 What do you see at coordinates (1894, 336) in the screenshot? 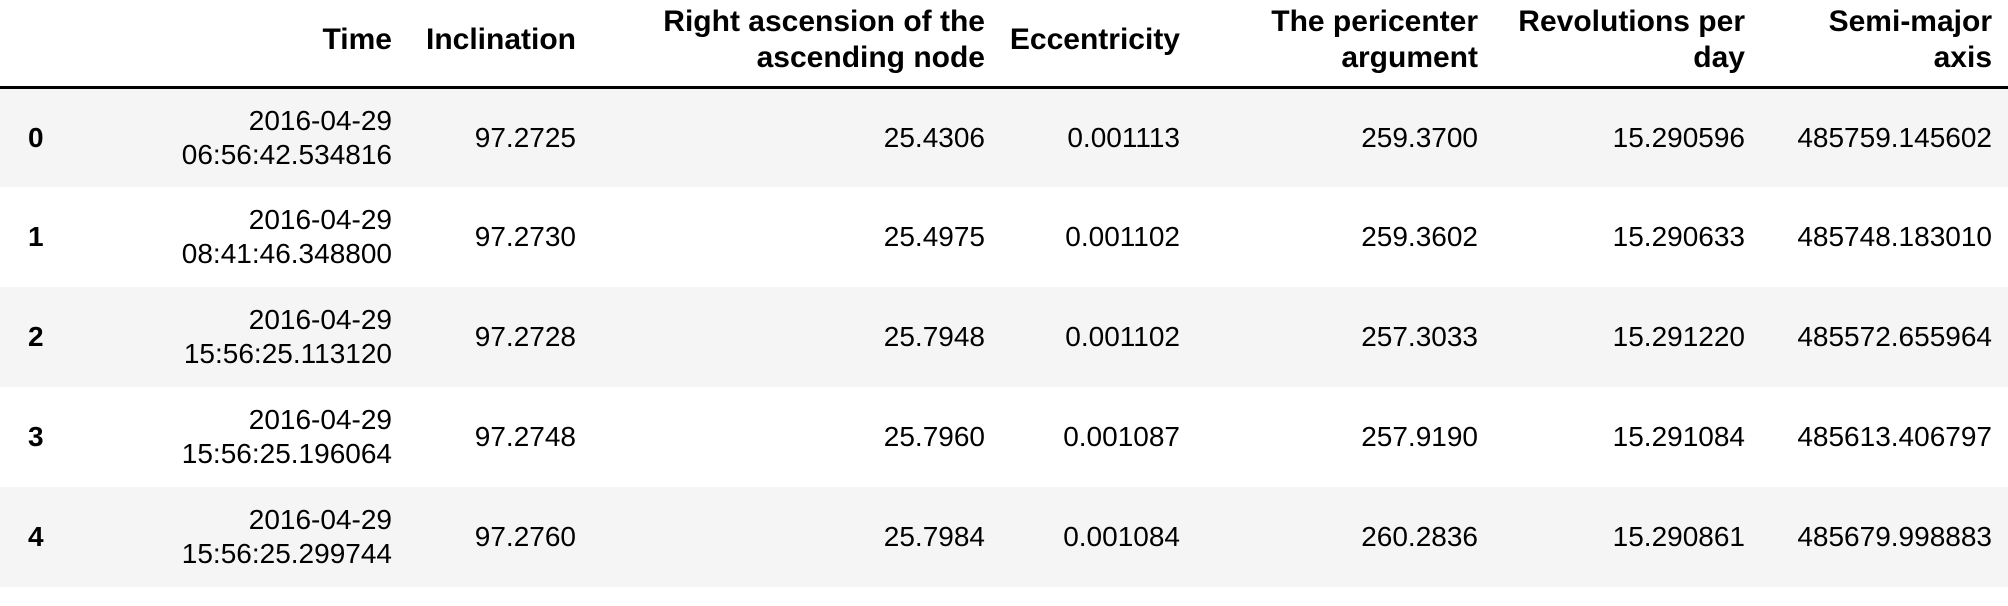
I see `cell-semi-major-axis: 485572.655964` at bounding box center [1894, 336].